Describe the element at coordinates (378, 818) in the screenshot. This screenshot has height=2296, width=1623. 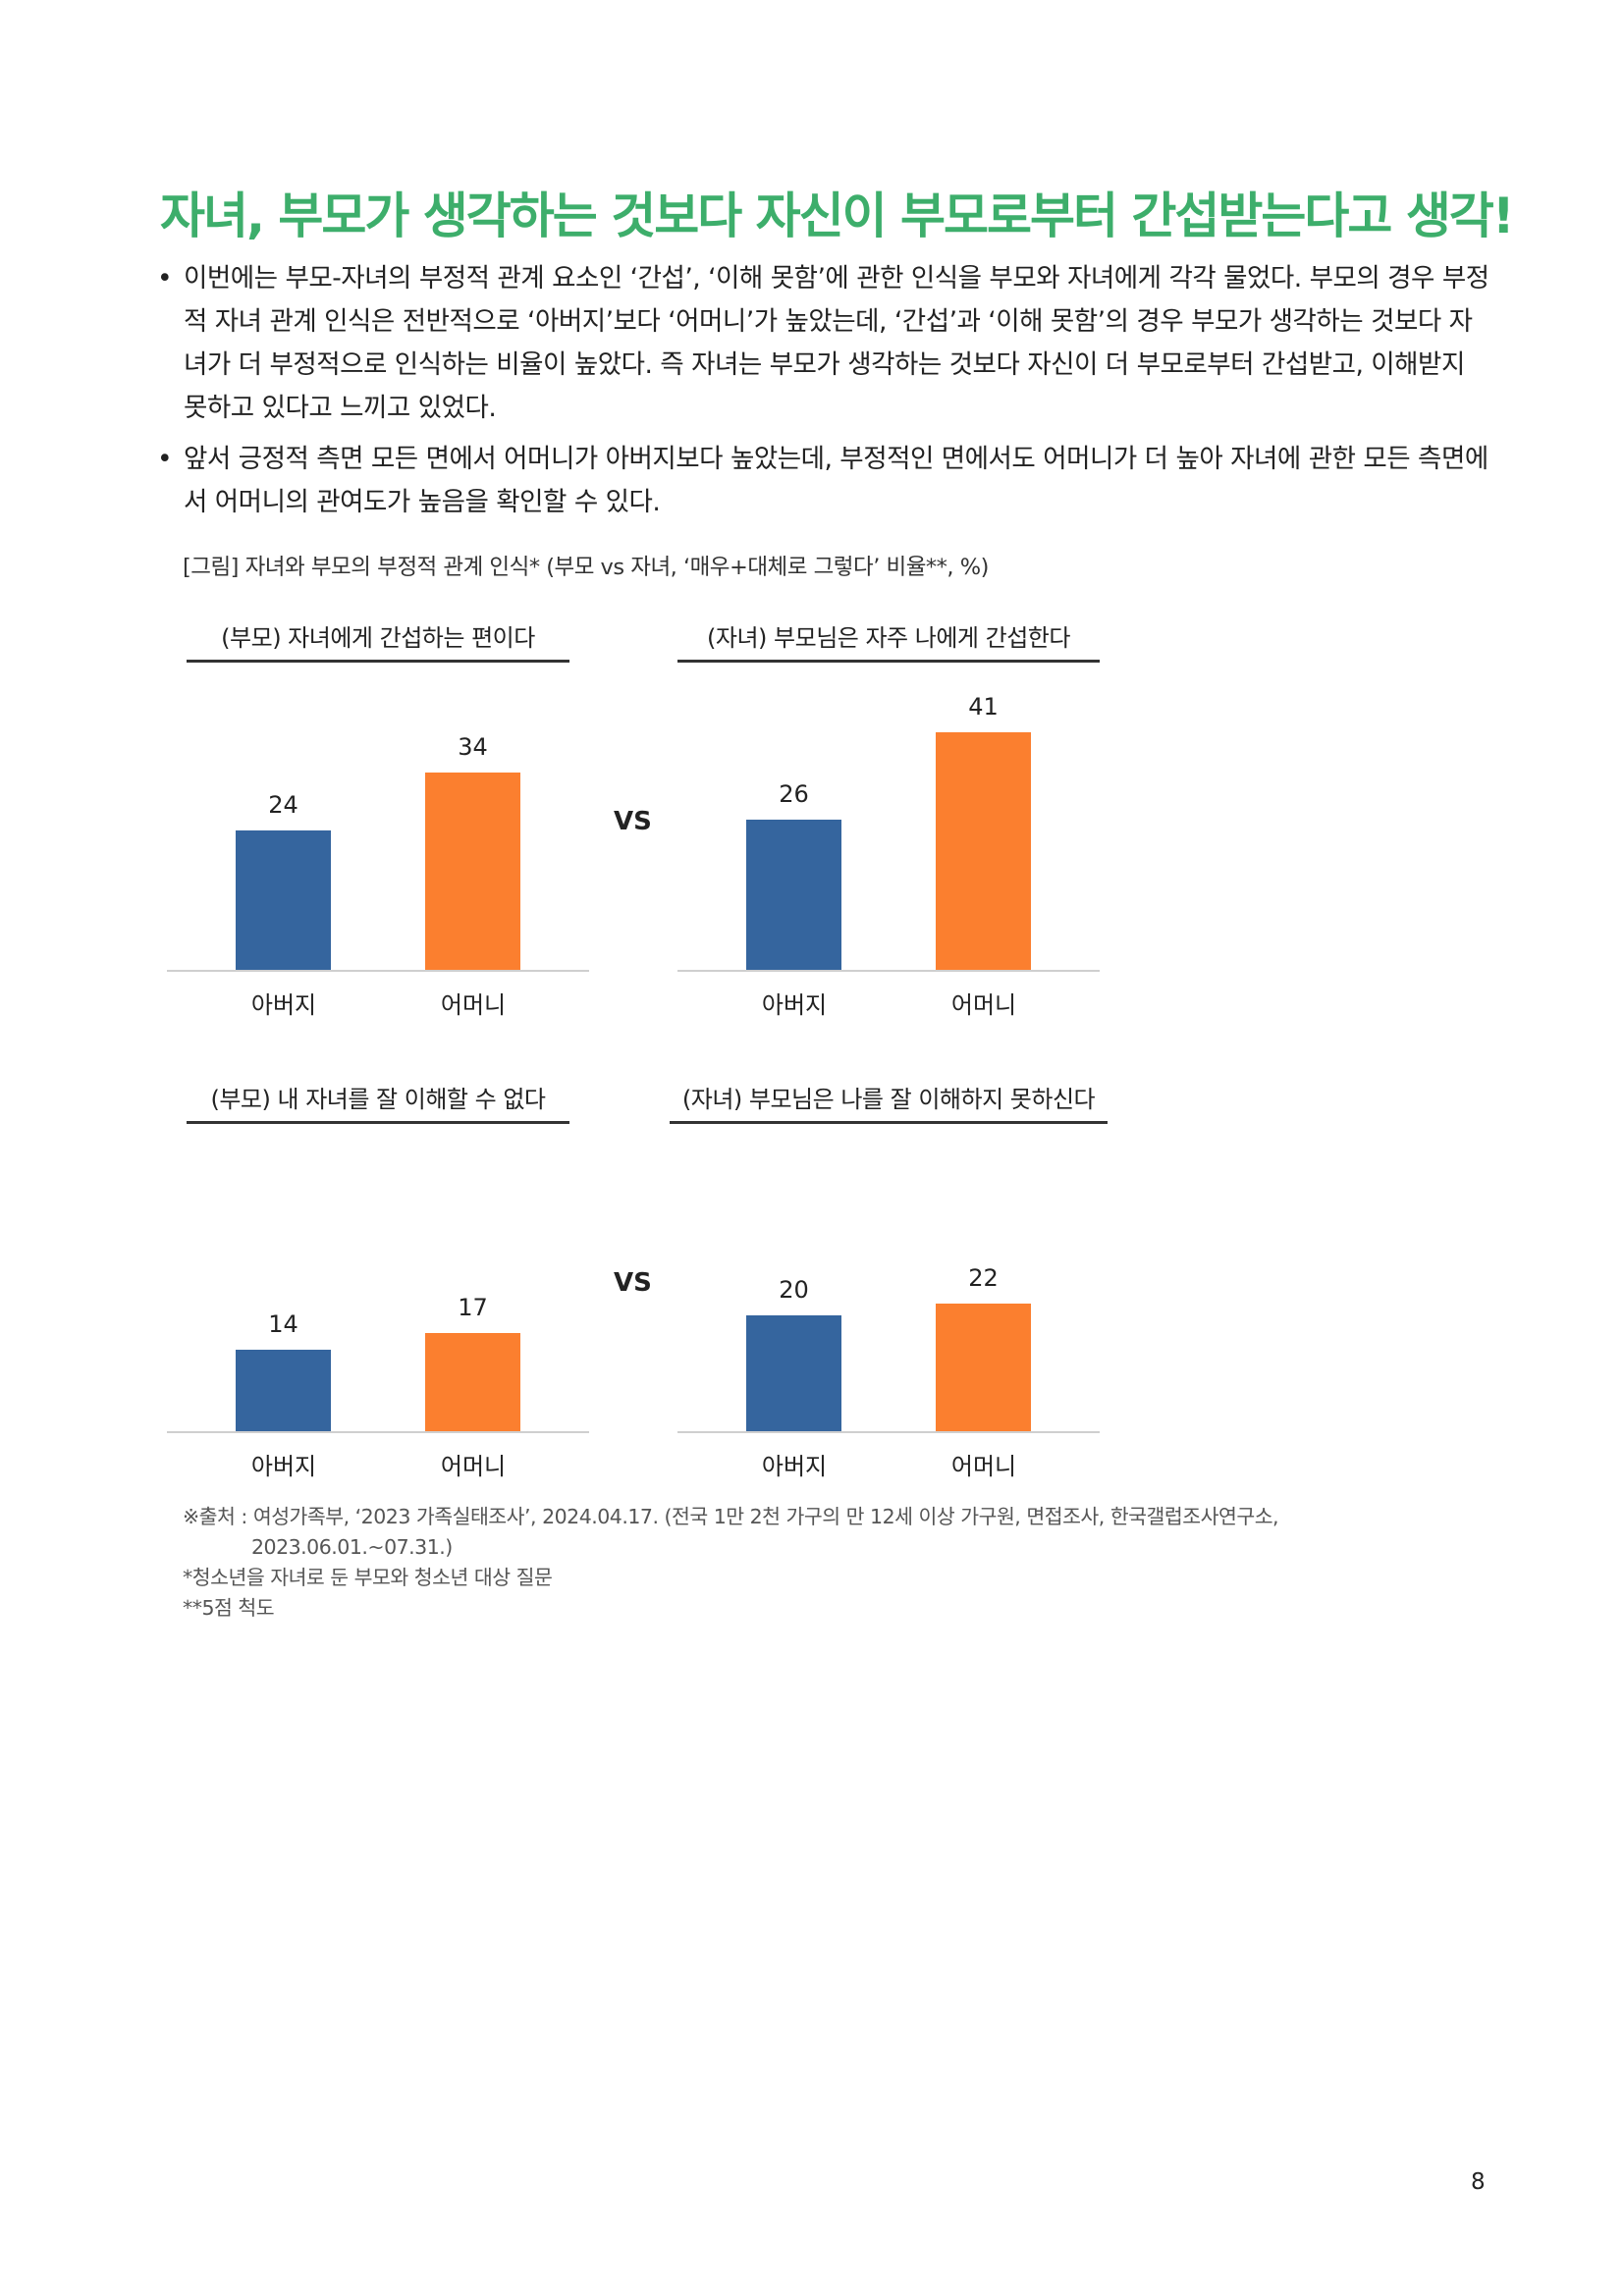
I see `chart-parent-interference: (부모) 자녀에게 간섭하는 편이다 24 아버지 34 어머니` at that location.